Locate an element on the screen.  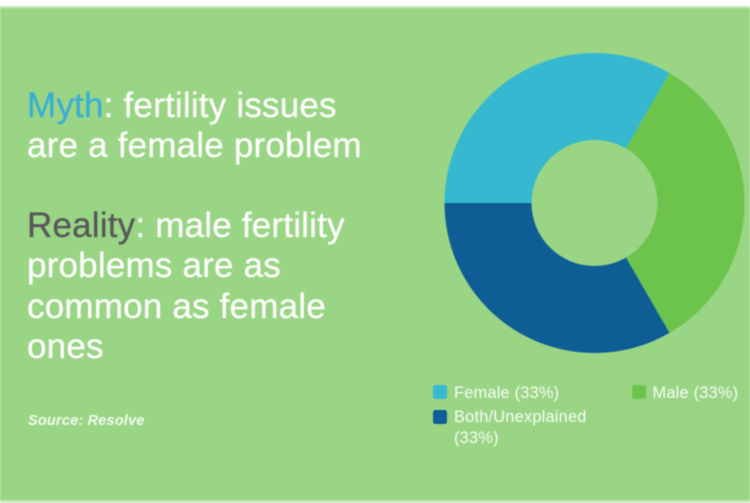
donut-segment-male is located at coordinates (669, 203).